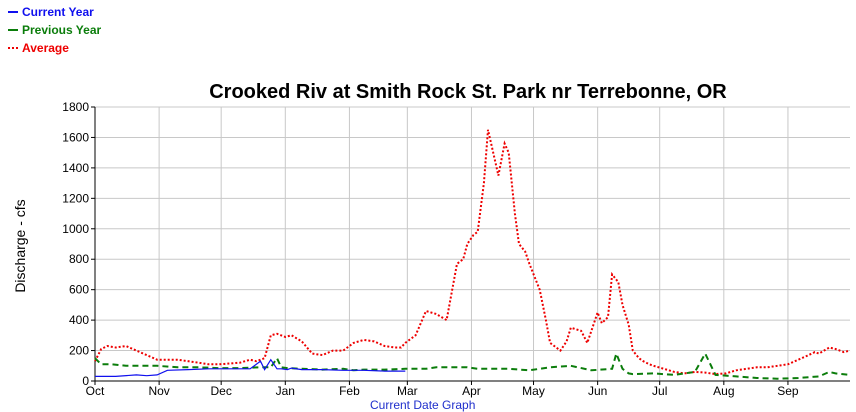 The height and width of the screenshot is (412, 856). I want to click on current-date-graph-link: Current Date Graph, so click(423, 405).